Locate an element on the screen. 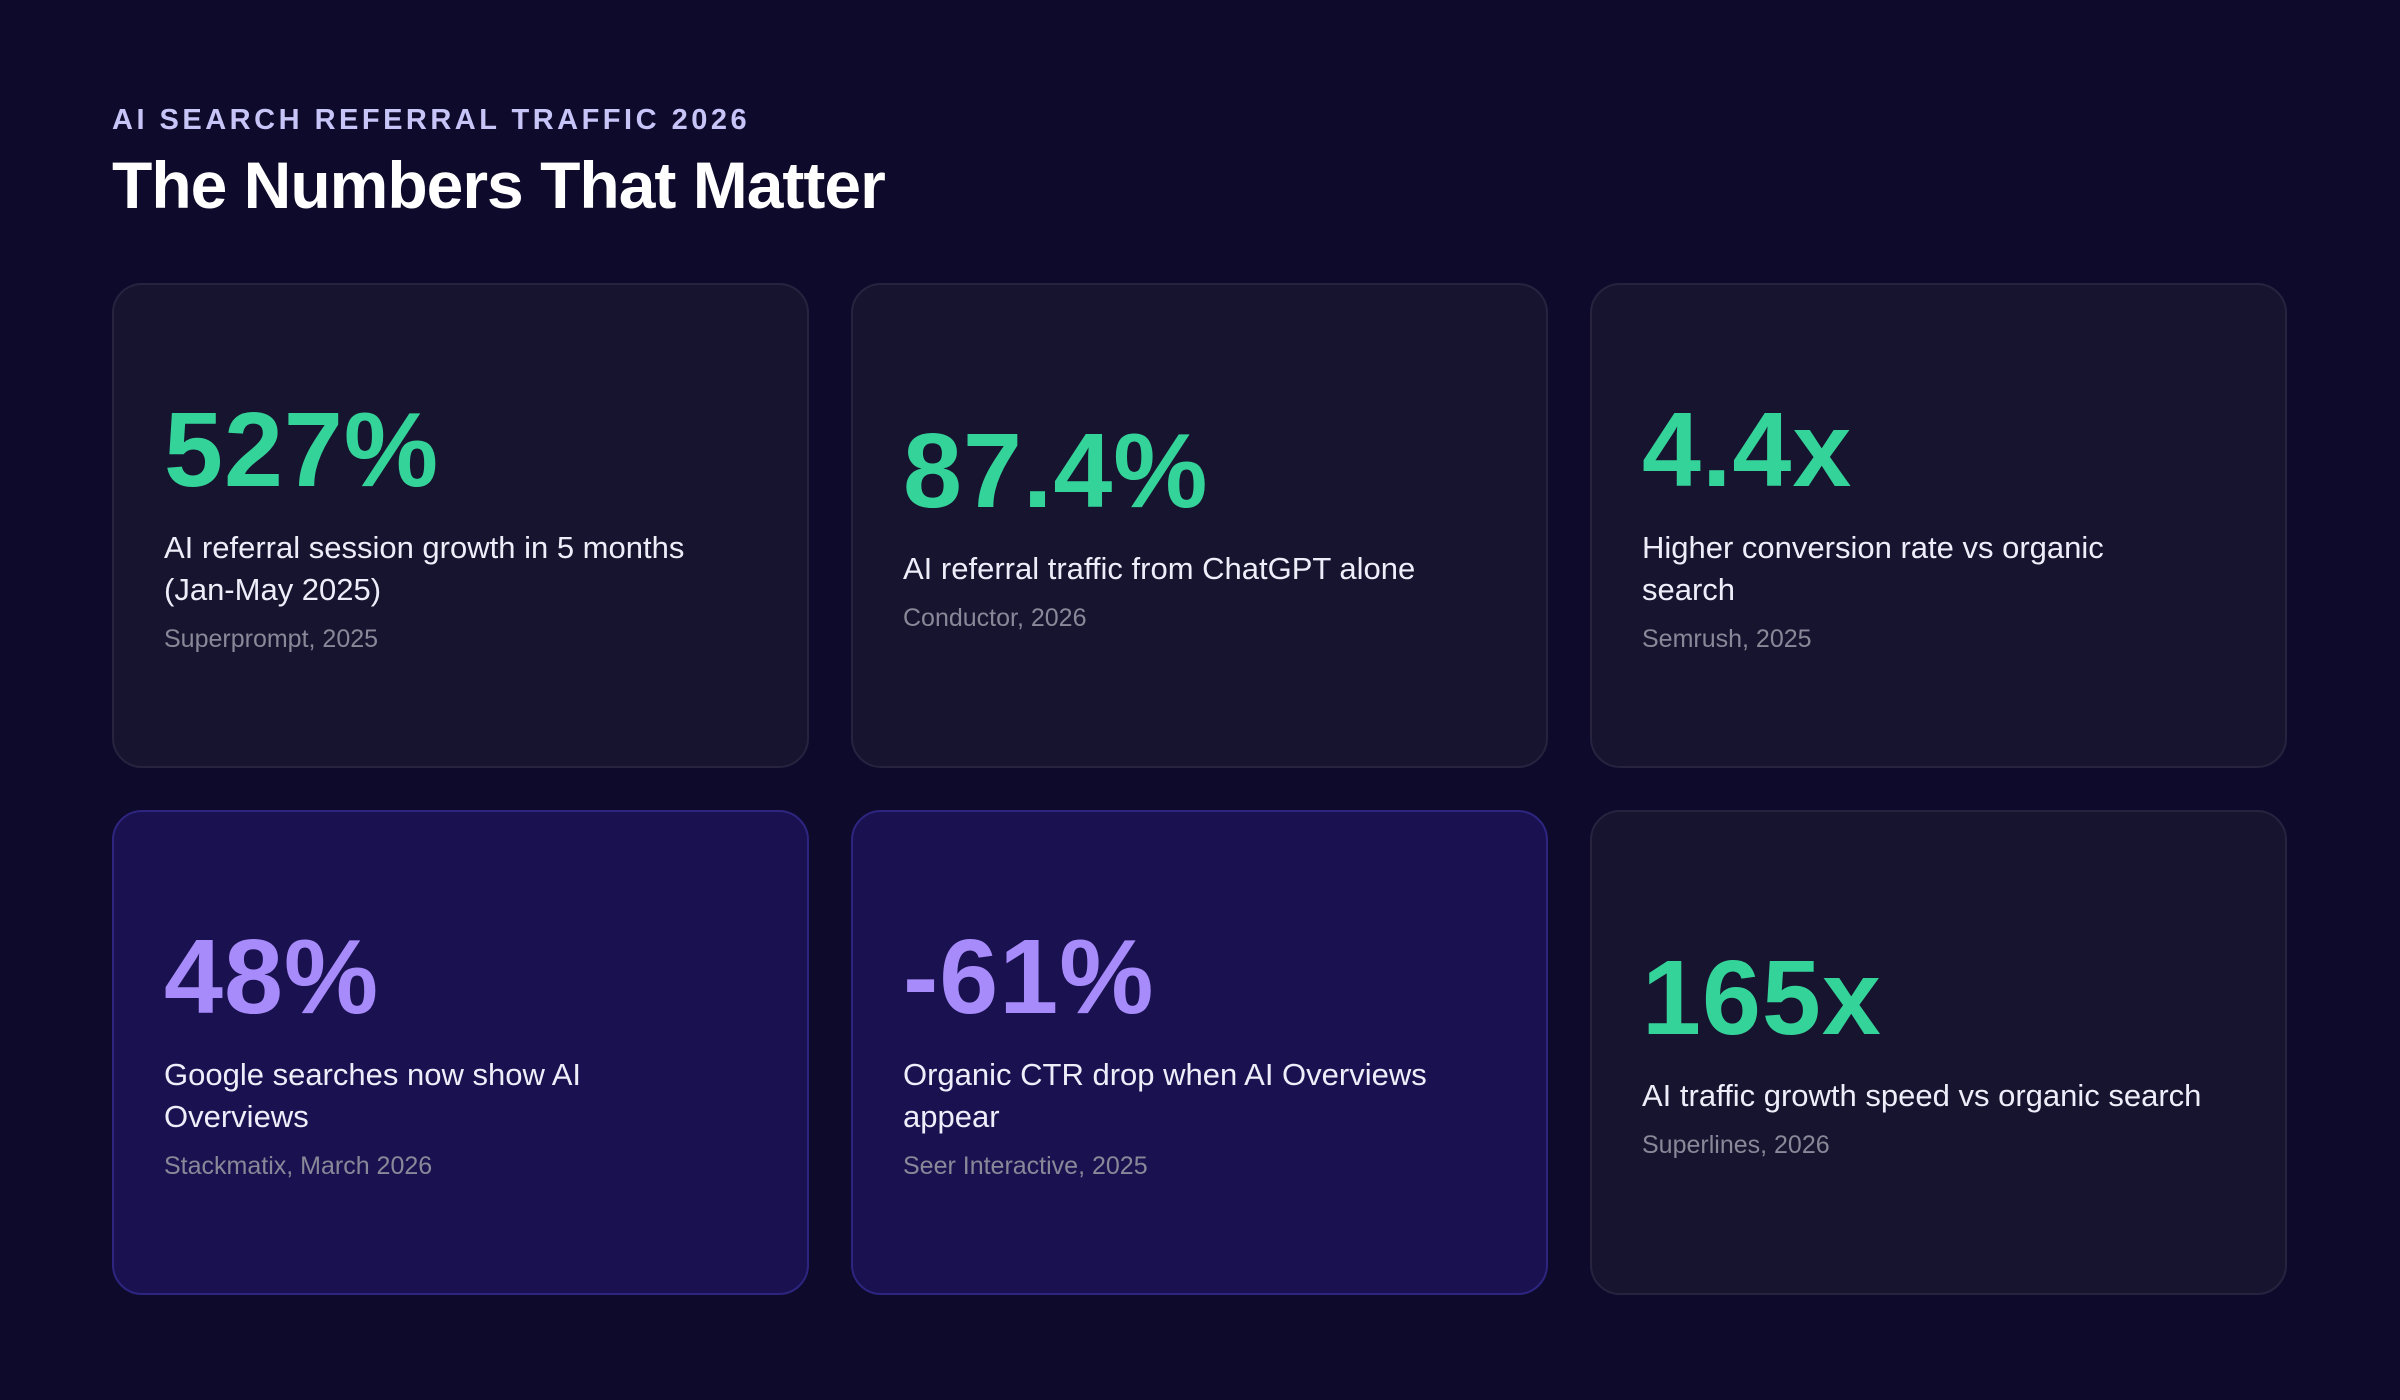  eyebrow: AI SEARCH REFERRAL TRAFFIC 2026 is located at coordinates (431, 120).